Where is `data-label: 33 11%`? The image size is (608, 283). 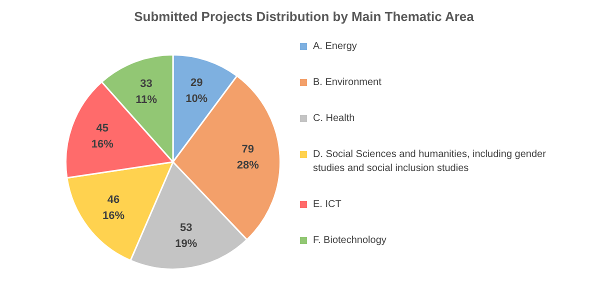
data-label: 33 11% is located at coordinates (147, 92).